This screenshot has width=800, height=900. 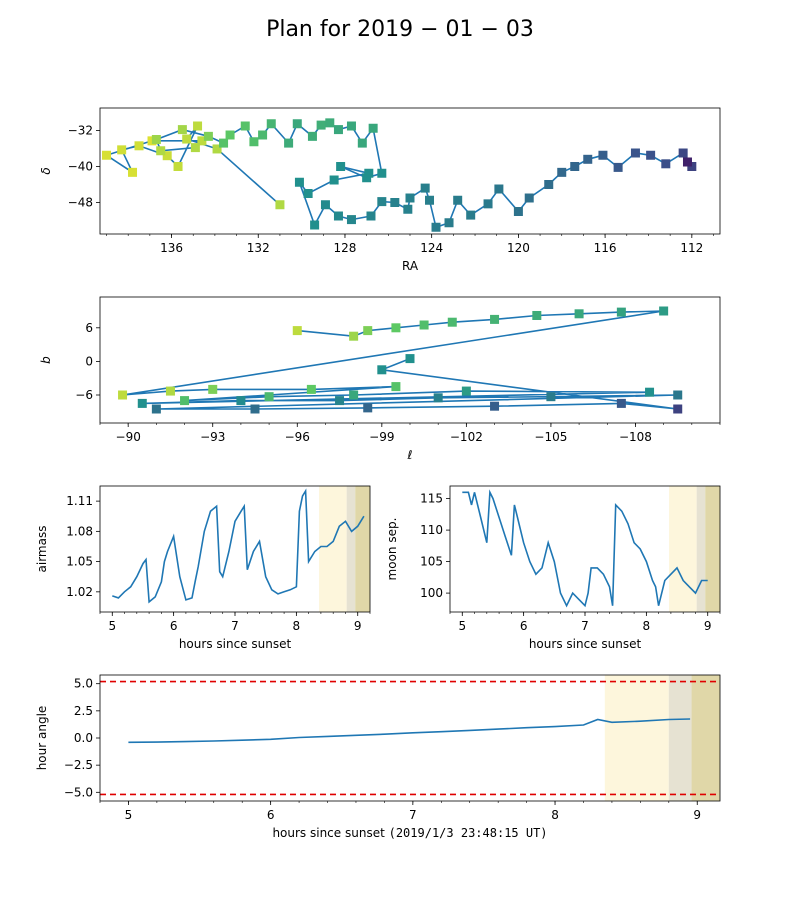 I want to click on y-tick-label: 110, so click(x=431, y=530).